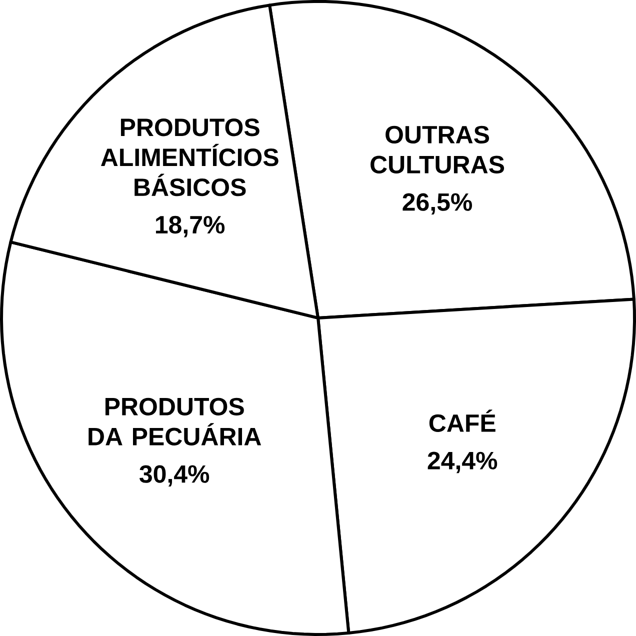  I want to click on data-label: 30,4%, so click(175, 476).